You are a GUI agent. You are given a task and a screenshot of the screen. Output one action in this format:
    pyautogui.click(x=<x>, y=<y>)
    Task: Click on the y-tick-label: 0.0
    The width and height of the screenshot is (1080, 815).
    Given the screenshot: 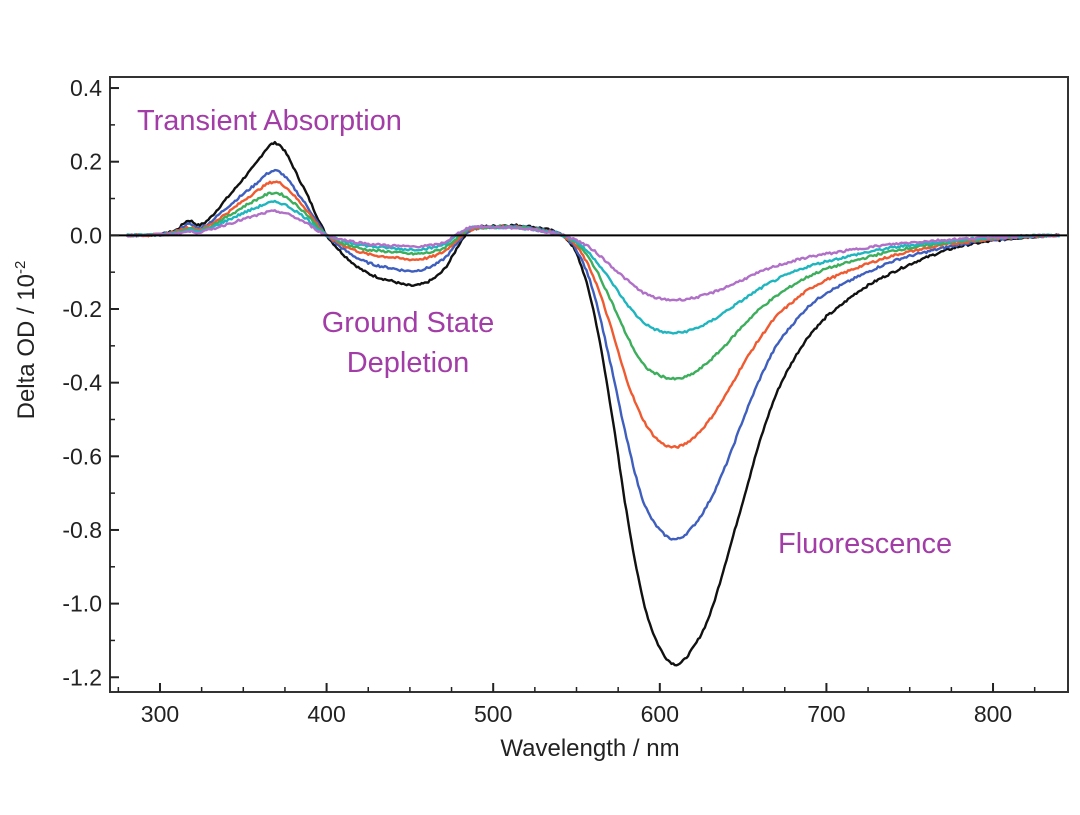 What is the action you would take?
    pyautogui.click(x=86, y=235)
    